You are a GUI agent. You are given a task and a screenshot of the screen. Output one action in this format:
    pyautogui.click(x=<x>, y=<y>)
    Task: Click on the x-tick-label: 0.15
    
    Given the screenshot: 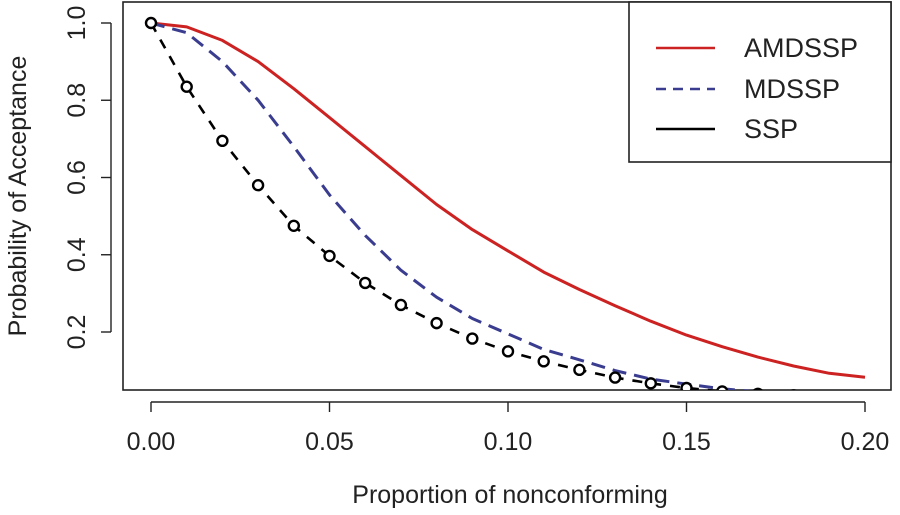 What is the action you would take?
    pyautogui.click(x=686, y=442)
    